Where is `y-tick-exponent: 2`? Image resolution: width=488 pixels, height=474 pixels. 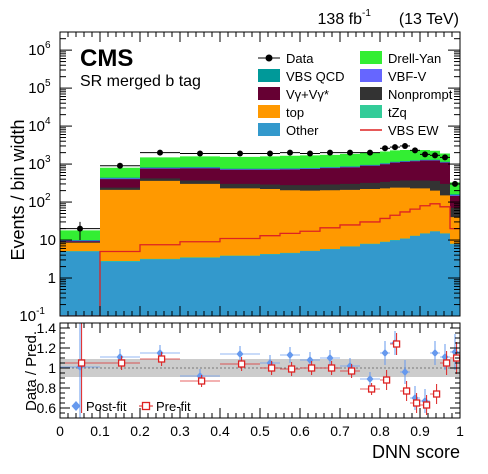 y-tick-exponent: 2 is located at coordinates (48, 197).